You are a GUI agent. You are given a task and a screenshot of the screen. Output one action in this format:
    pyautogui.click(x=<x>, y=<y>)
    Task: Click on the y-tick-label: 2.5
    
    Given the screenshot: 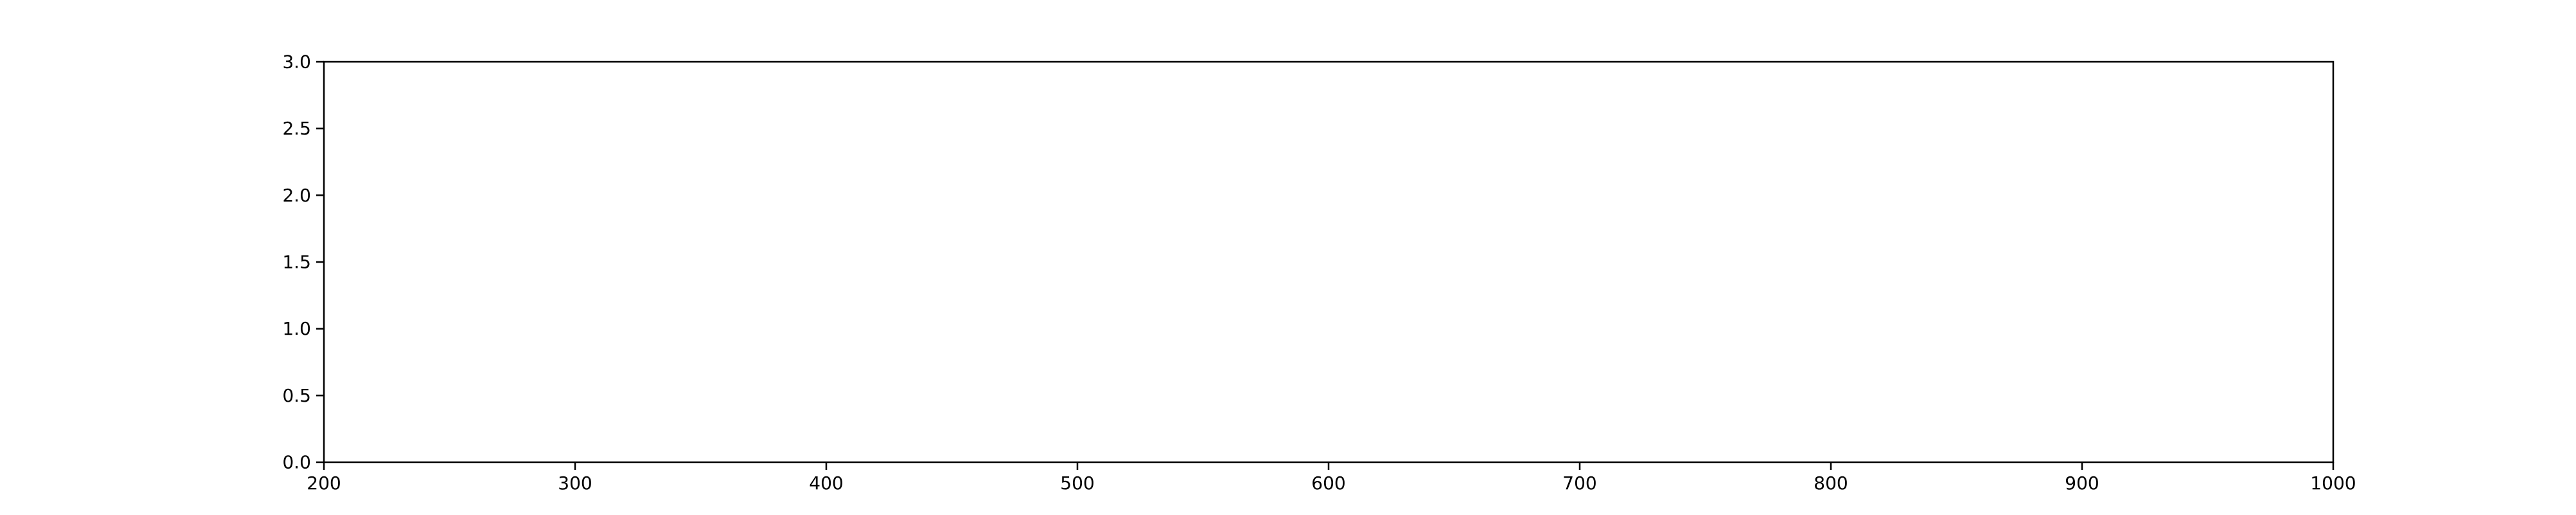 What is the action you would take?
    pyautogui.click(x=296, y=128)
    